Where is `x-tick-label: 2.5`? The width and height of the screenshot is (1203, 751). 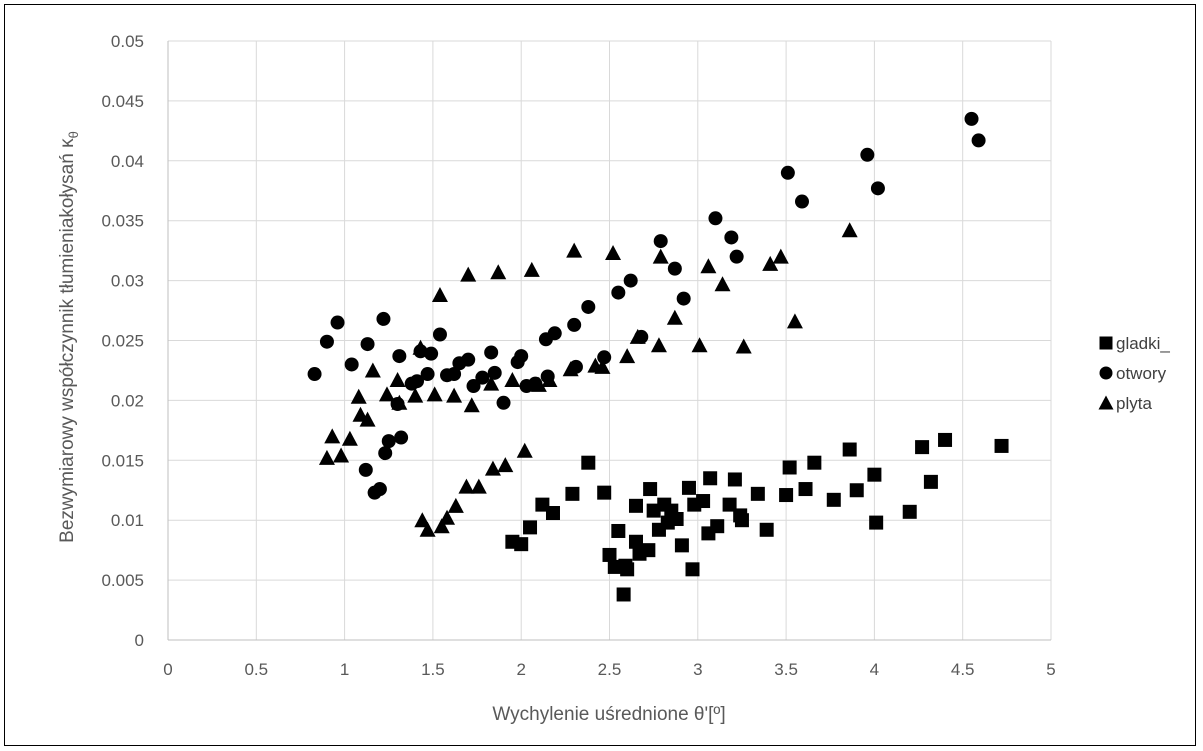
x-tick-label: 2.5 is located at coordinates (610, 669).